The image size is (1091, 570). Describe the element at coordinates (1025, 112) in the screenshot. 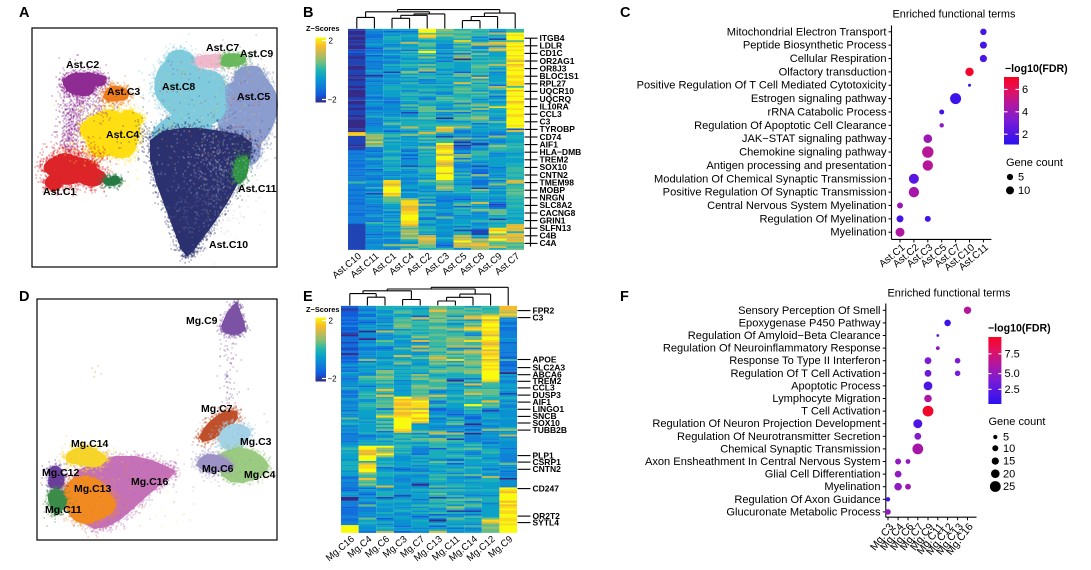

I see `svg-text: 4` at that location.